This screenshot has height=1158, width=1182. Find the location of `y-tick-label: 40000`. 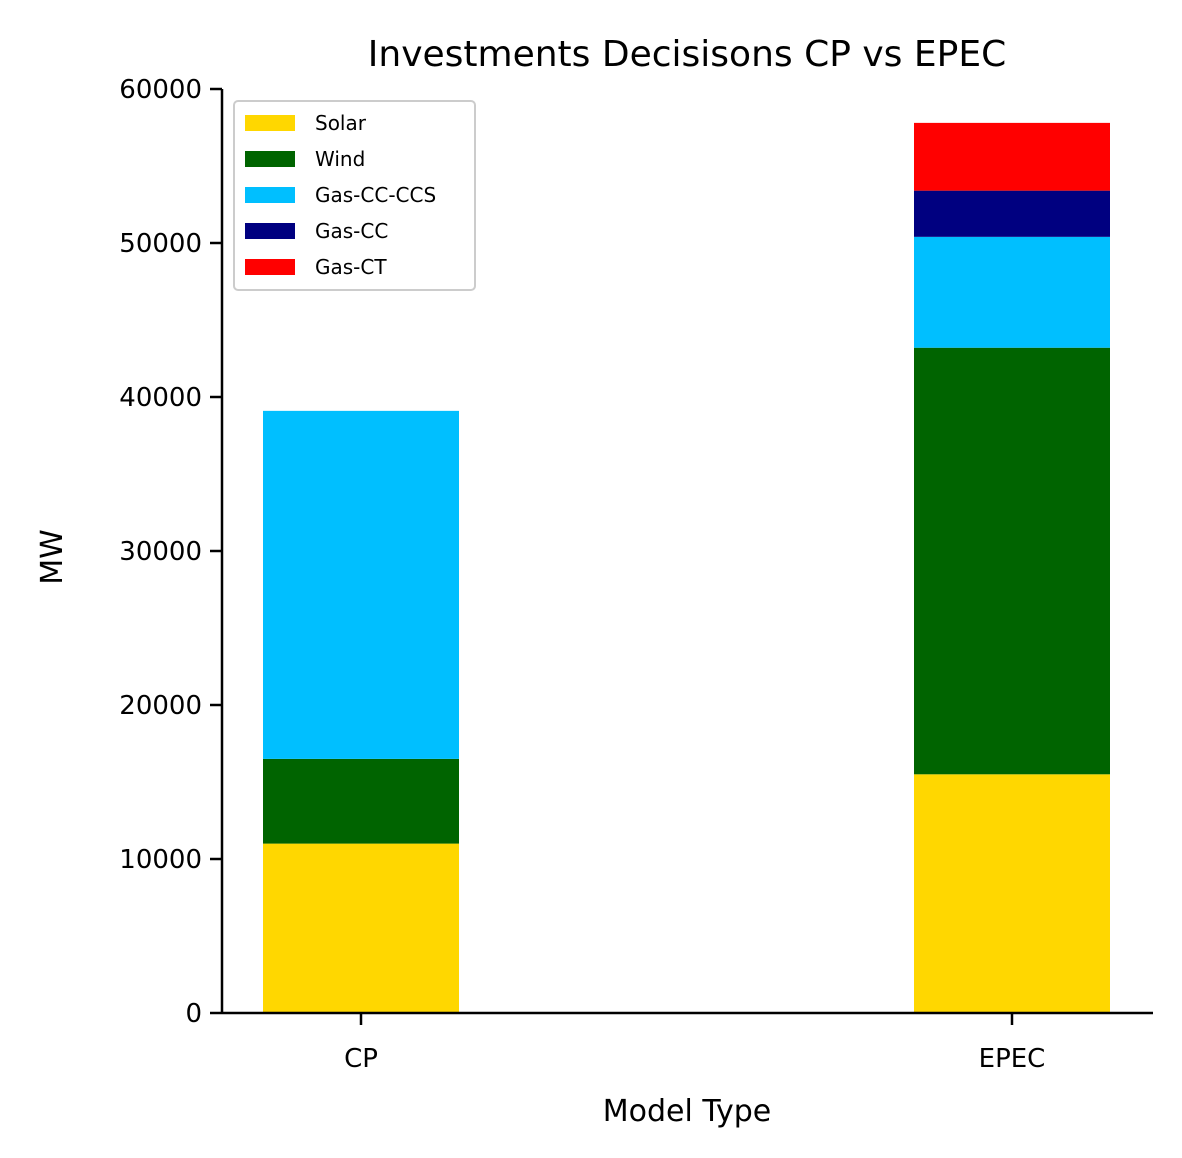

y-tick-label: 40000 is located at coordinates (160, 398).